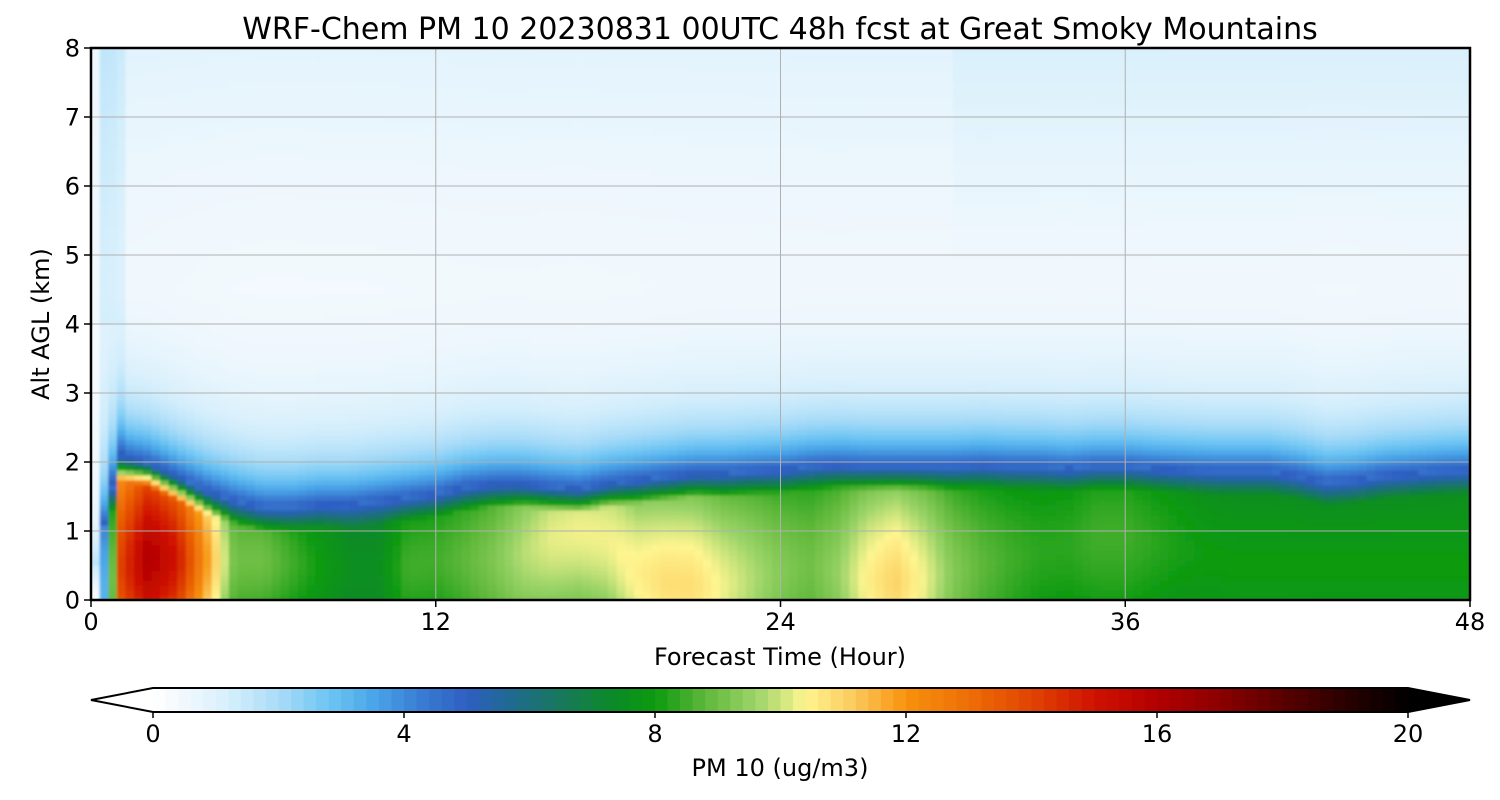  I want to click on x-tick-label: 36, so click(1125, 622).